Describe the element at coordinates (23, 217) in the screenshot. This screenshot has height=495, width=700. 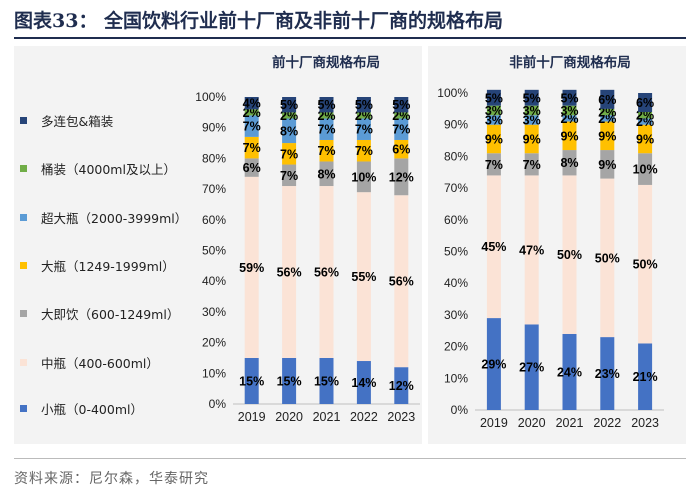
I see `legend-swatch-extra_large` at that location.